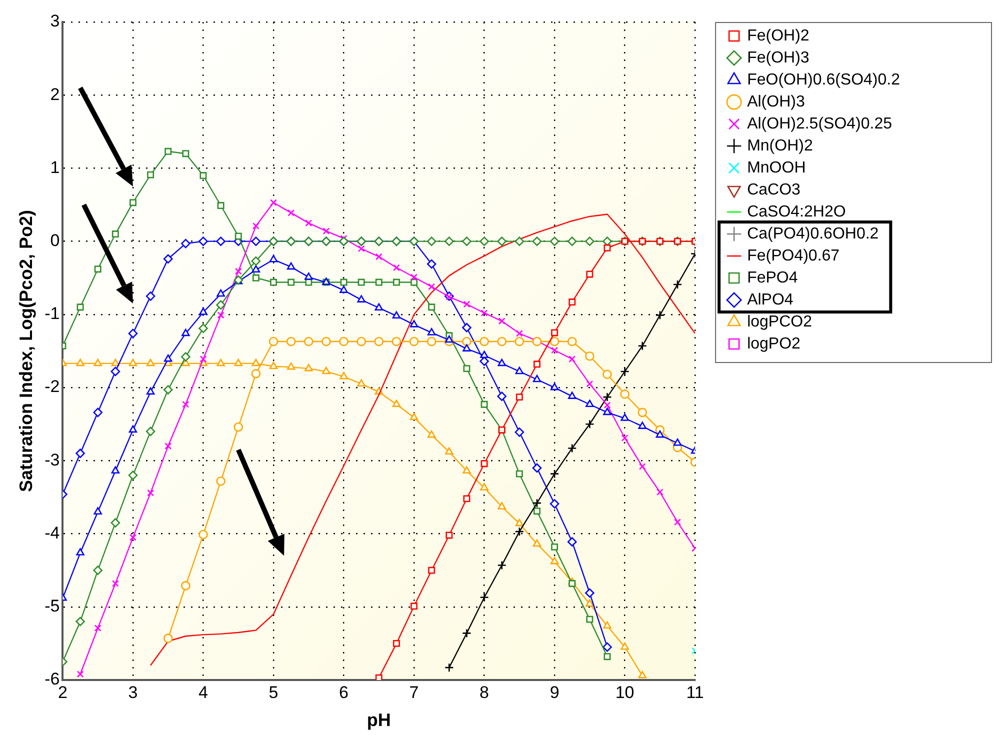  I want to click on x-tick-label: 4, so click(203, 692).